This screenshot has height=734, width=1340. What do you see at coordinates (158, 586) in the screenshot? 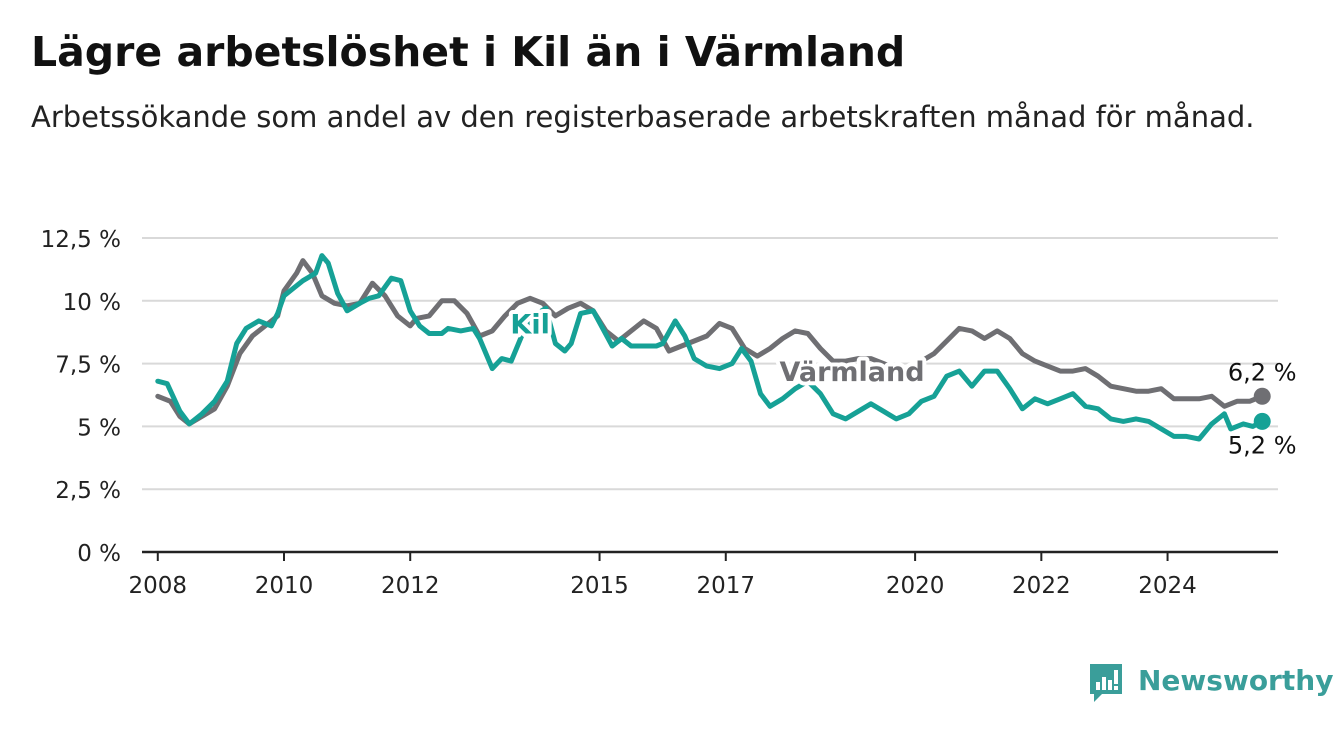
I see `x-tick-label: 2008` at bounding box center [158, 586].